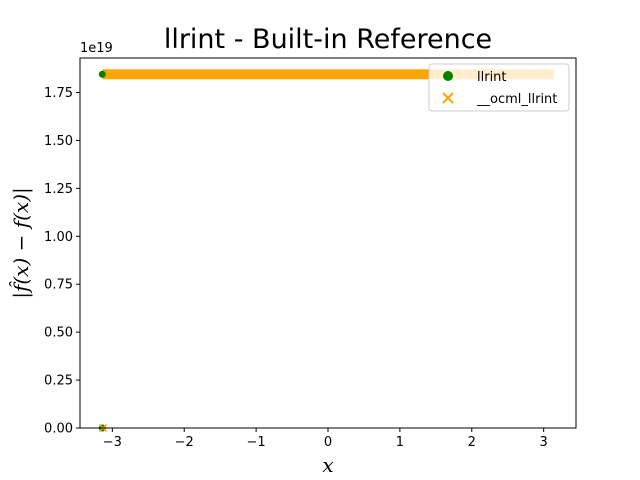  Describe the element at coordinates (516, 99) in the screenshot. I see `legend-label-ocml-llrint: __ocml_llrint` at that location.